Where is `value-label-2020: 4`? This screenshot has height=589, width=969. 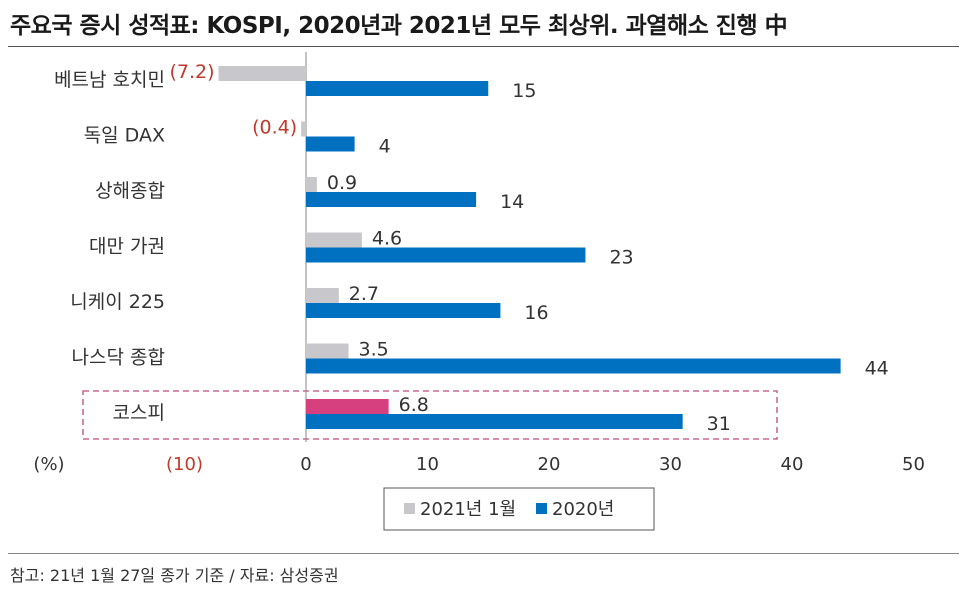 value-label-2020: 4 is located at coordinates (385, 147).